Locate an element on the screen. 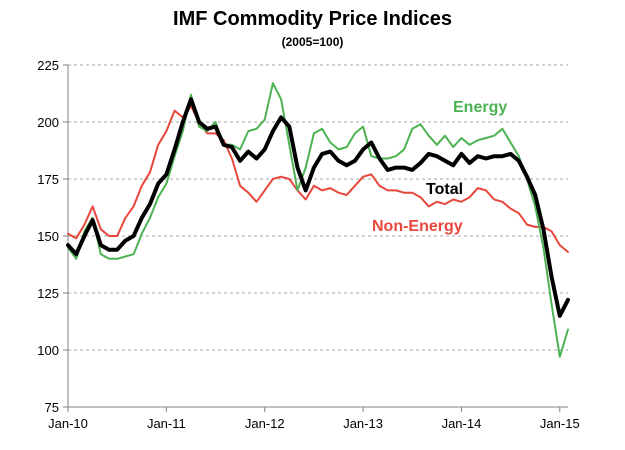 This screenshot has height=450, width=625. series-labels: Energy Total Non-Energy is located at coordinates (439, 167).